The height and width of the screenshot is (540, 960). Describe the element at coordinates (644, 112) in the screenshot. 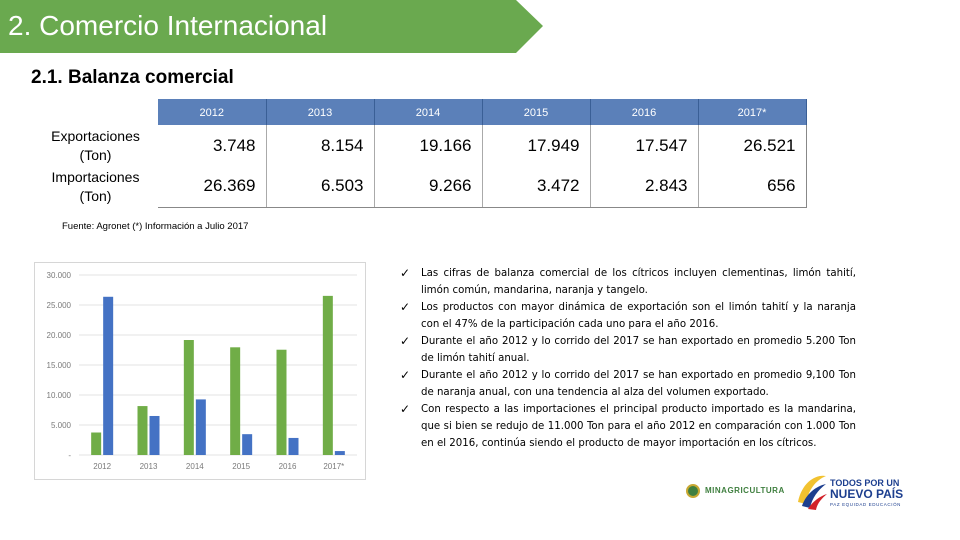

I see `table-header-year: 2016` at that location.